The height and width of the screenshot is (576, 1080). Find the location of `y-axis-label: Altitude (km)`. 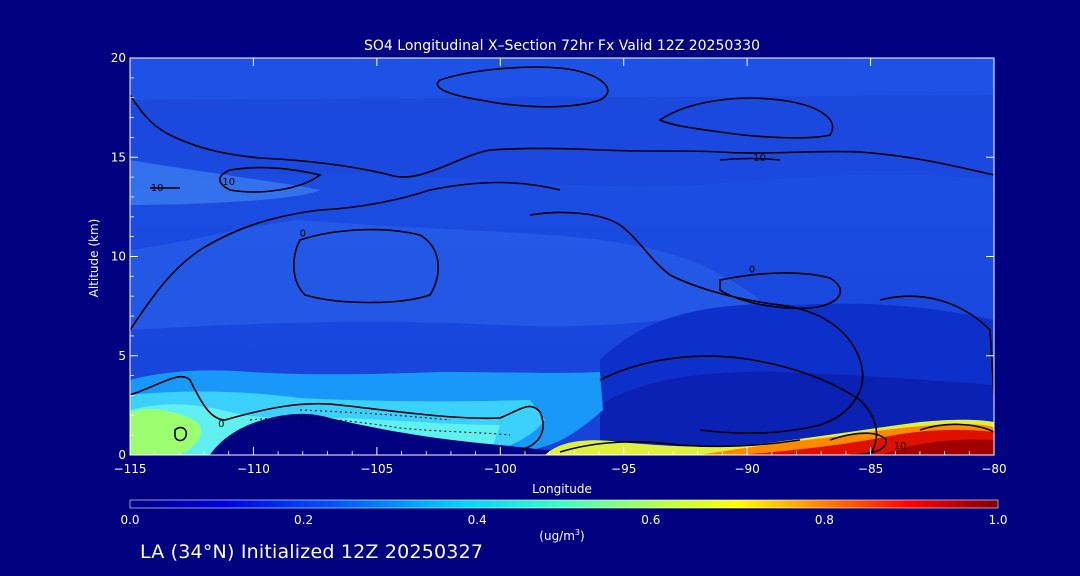

y-axis-label: Altitude (km) is located at coordinates (94, 258).